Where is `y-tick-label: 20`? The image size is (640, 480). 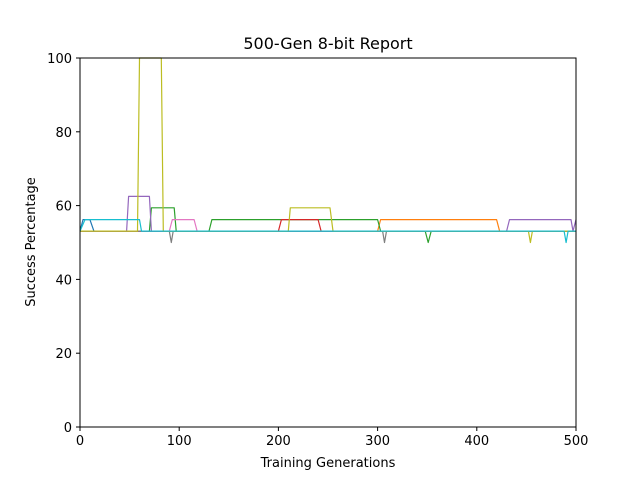 y-tick-label: 20 is located at coordinates (63, 354).